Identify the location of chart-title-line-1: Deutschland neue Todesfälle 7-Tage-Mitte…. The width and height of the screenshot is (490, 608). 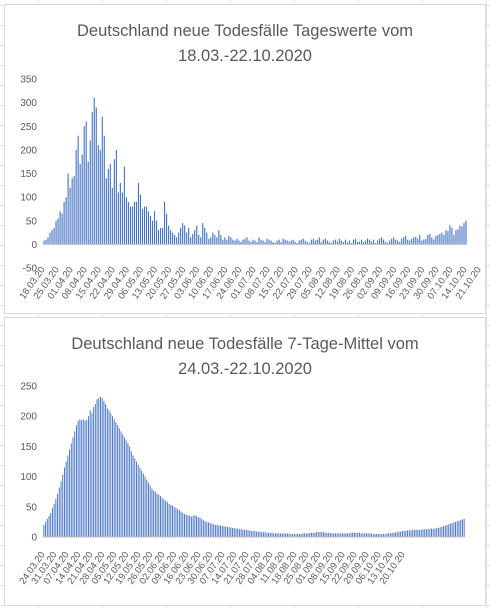
(245, 344).